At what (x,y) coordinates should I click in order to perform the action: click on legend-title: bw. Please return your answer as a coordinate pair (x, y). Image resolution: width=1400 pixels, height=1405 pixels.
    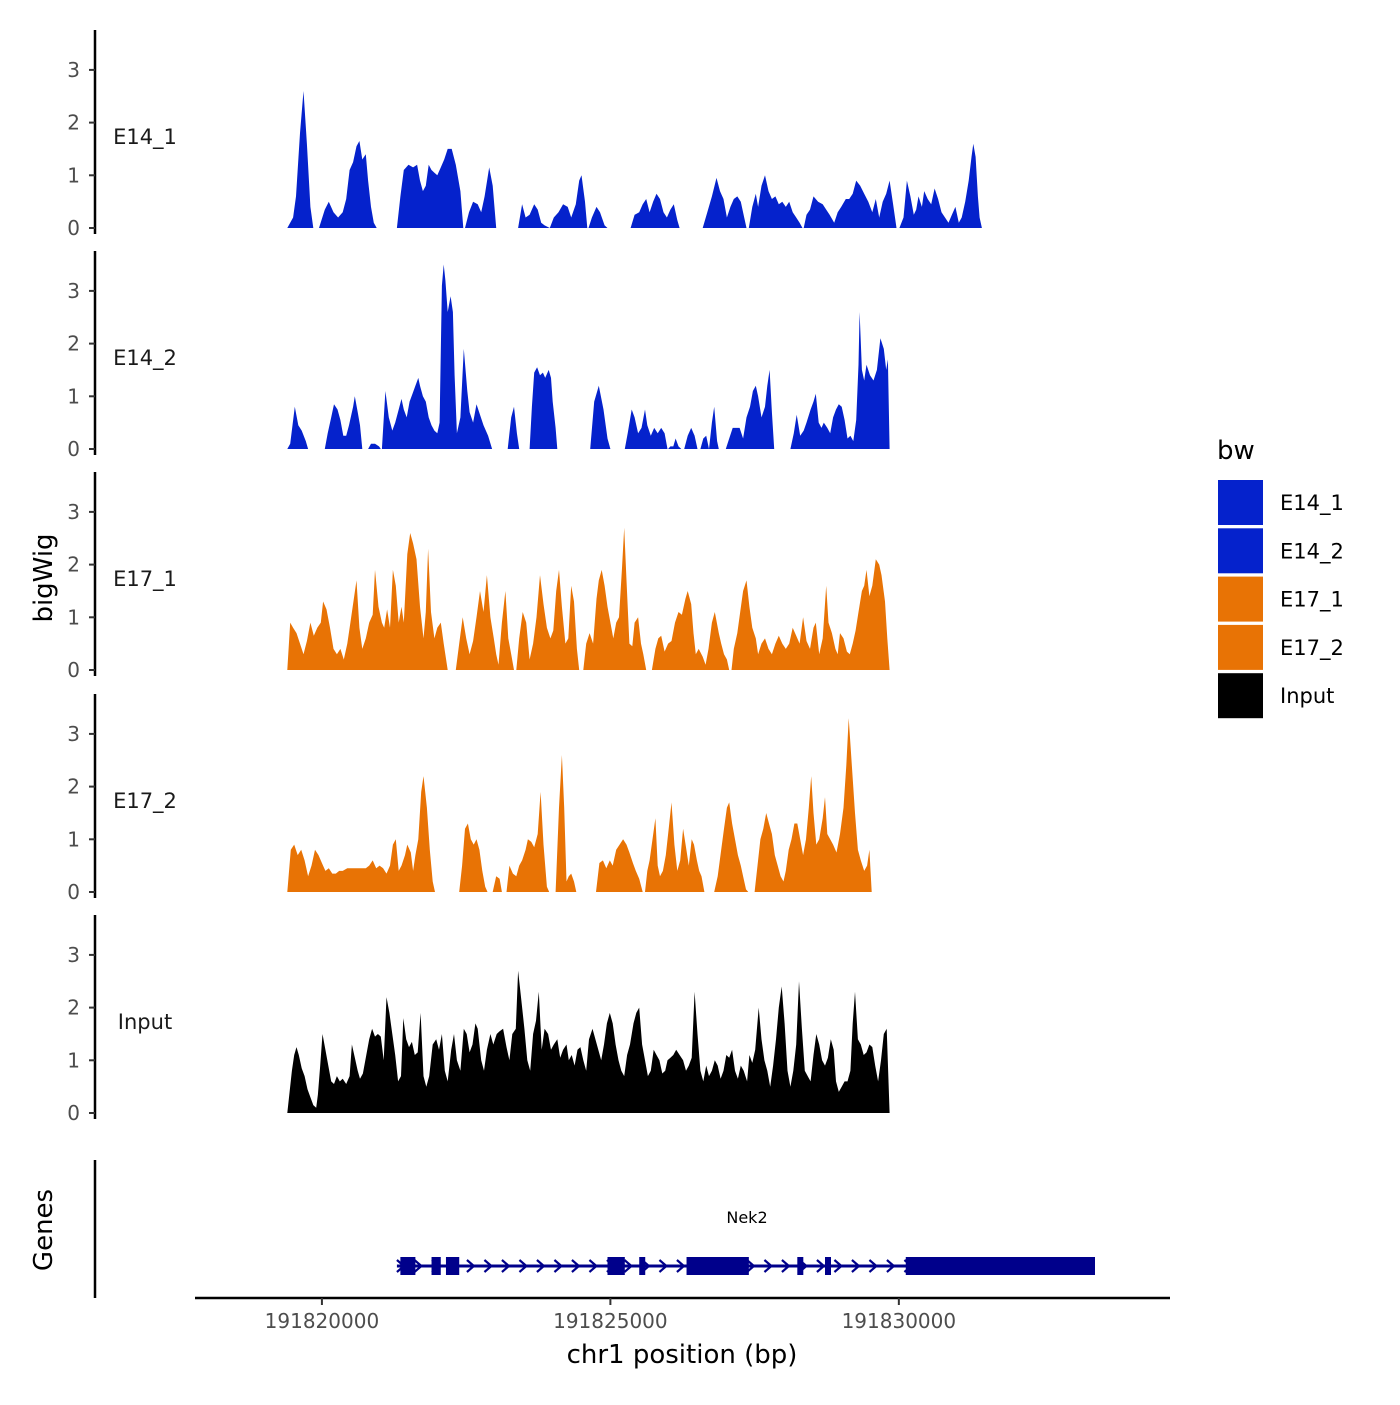
    Looking at the image, I should click on (1236, 451).